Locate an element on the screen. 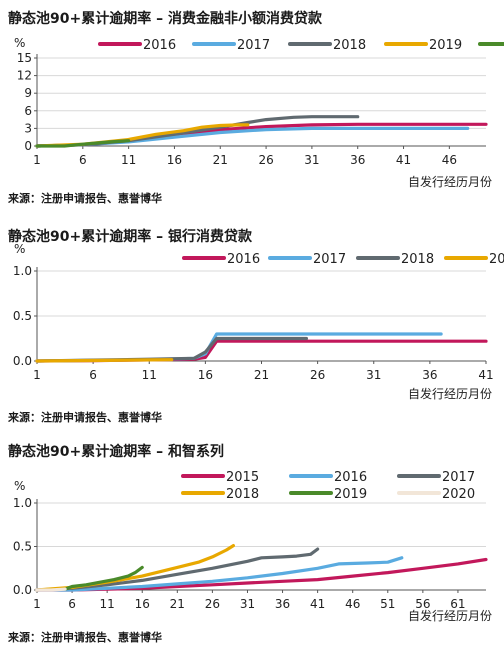 The height and width of the screenshot is (651, 504). y-tick-label: 15 is located at coordinates (24, 58).